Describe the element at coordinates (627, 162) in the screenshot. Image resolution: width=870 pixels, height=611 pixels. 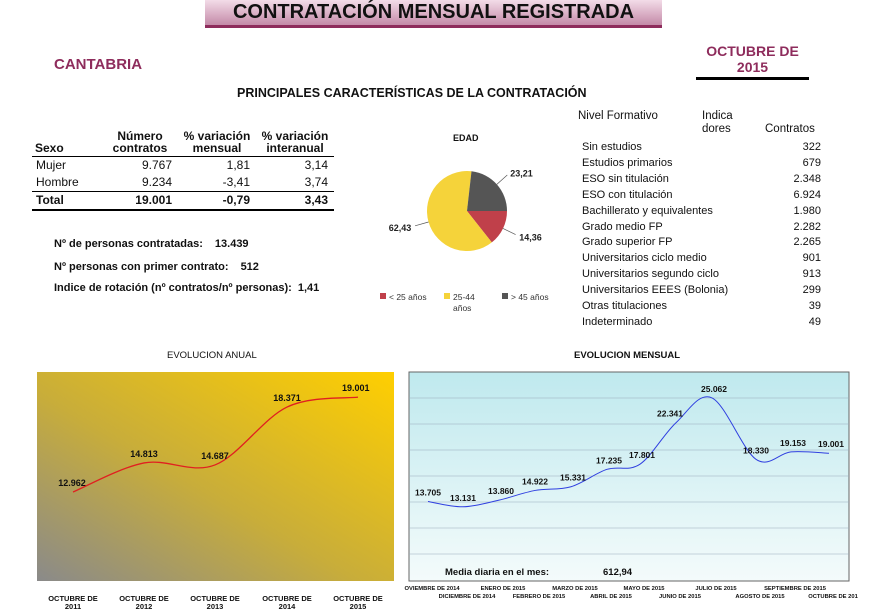
I see `education-level: Estudios primarios` at that location.